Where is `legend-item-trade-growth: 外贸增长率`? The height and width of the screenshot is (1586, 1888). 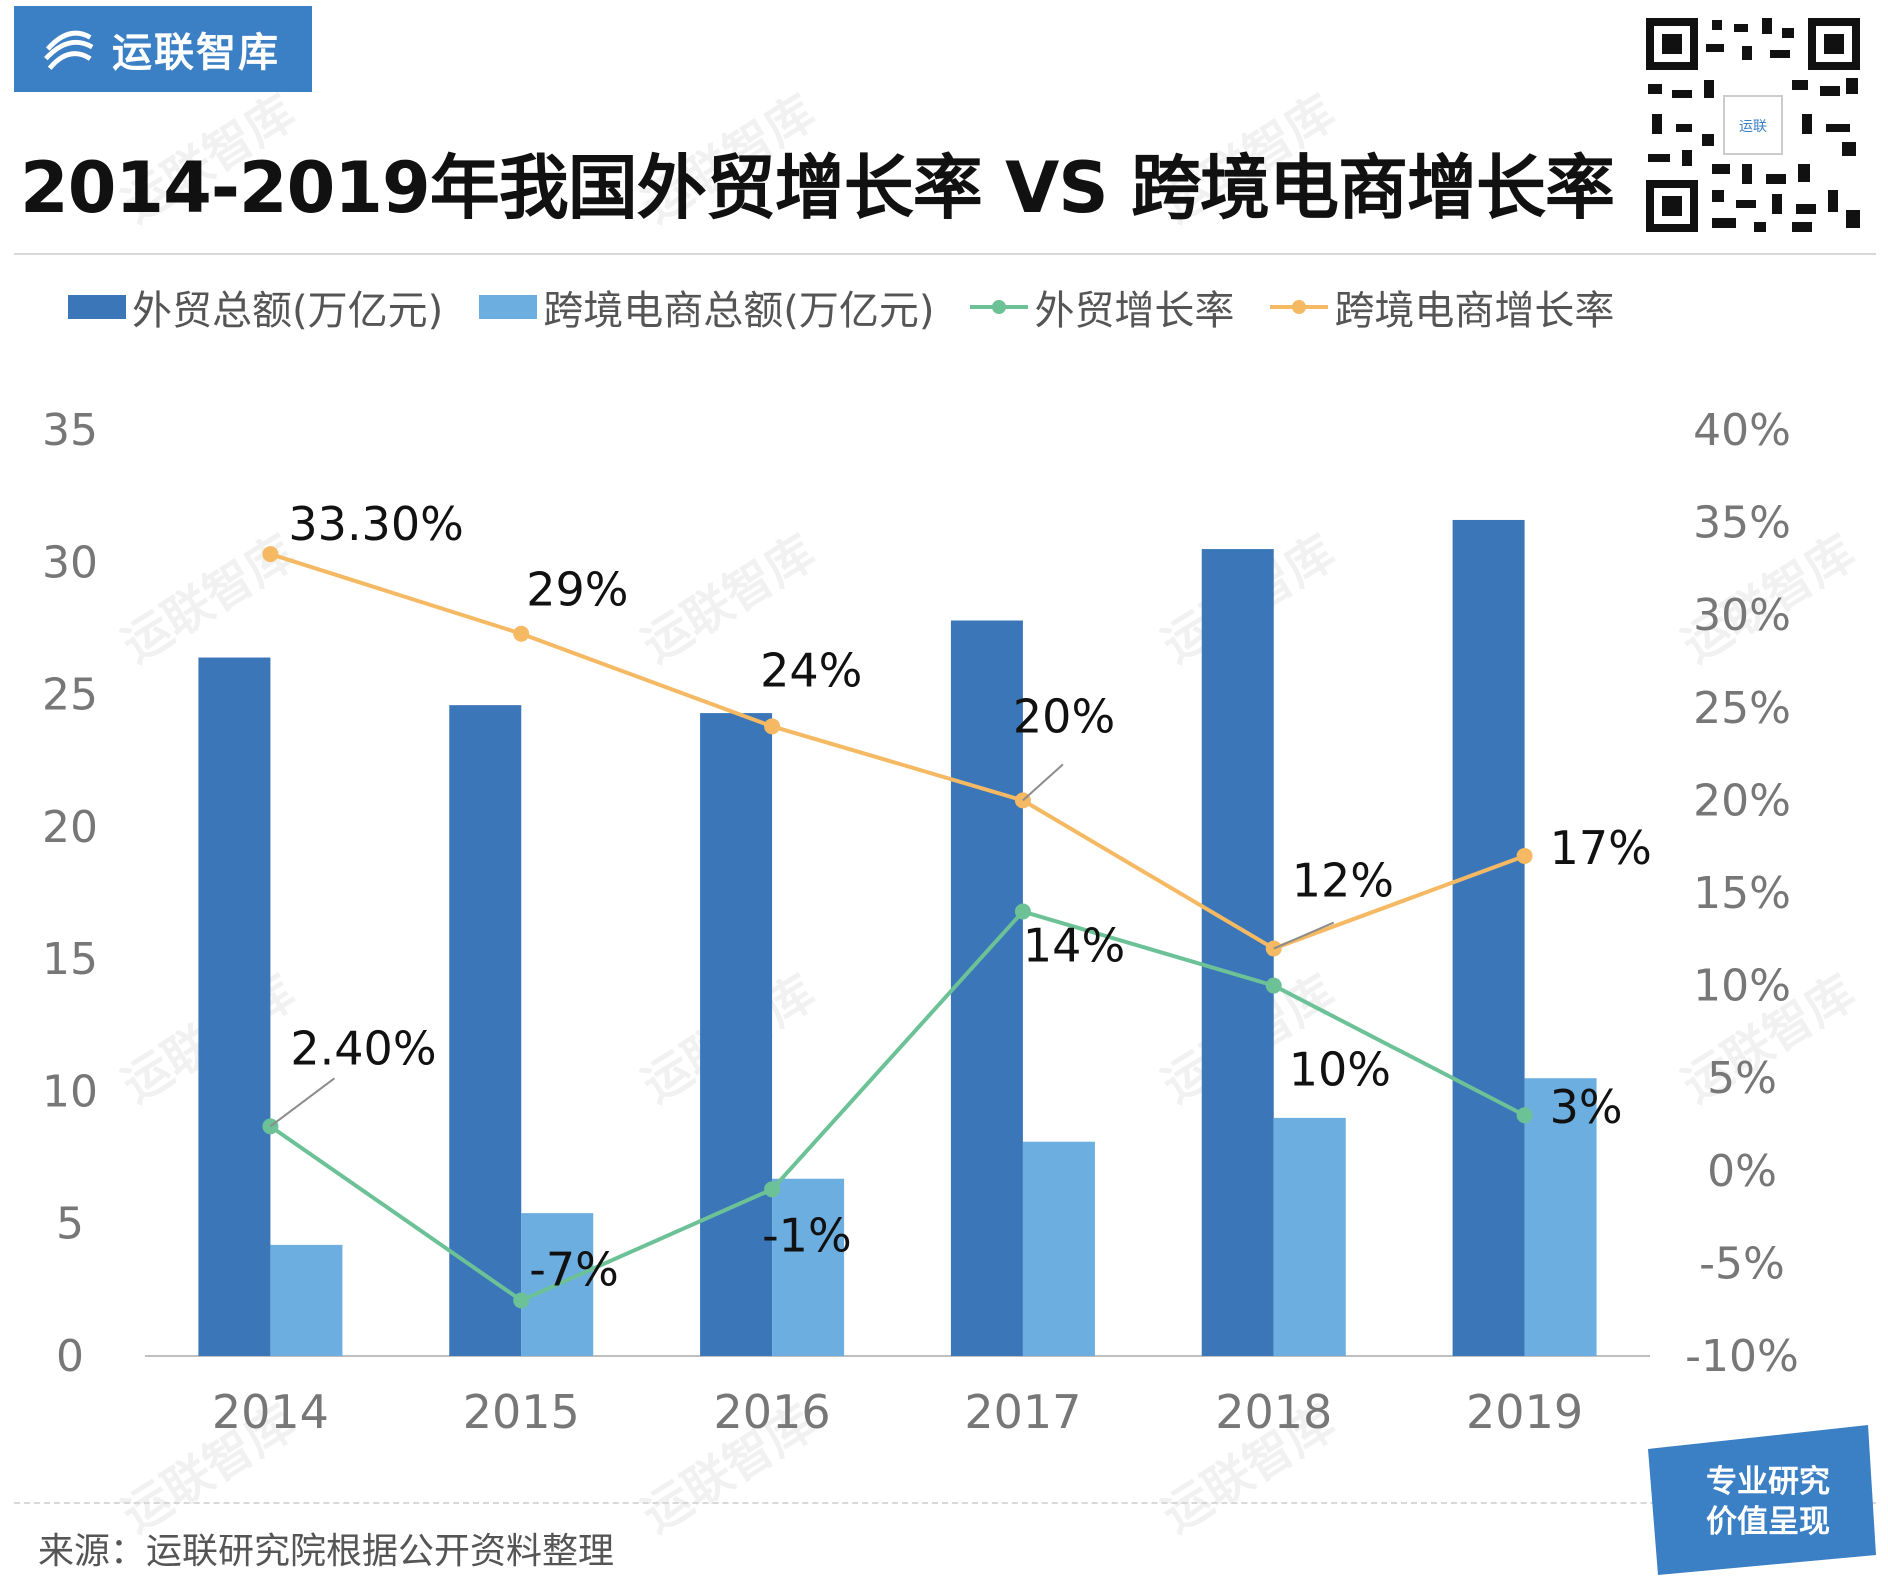
legend-item-trade-growth: 外贸增长率 is located at coordinates (1102, 307).